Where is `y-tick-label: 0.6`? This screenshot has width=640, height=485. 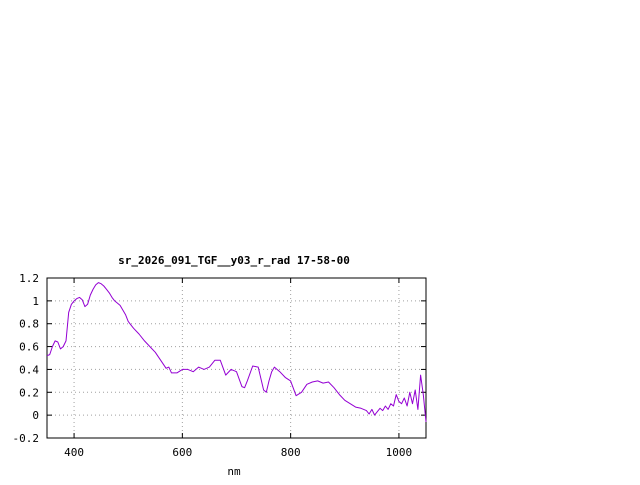
y-tick-label: 0.6 is located at coordinates (29, 347).